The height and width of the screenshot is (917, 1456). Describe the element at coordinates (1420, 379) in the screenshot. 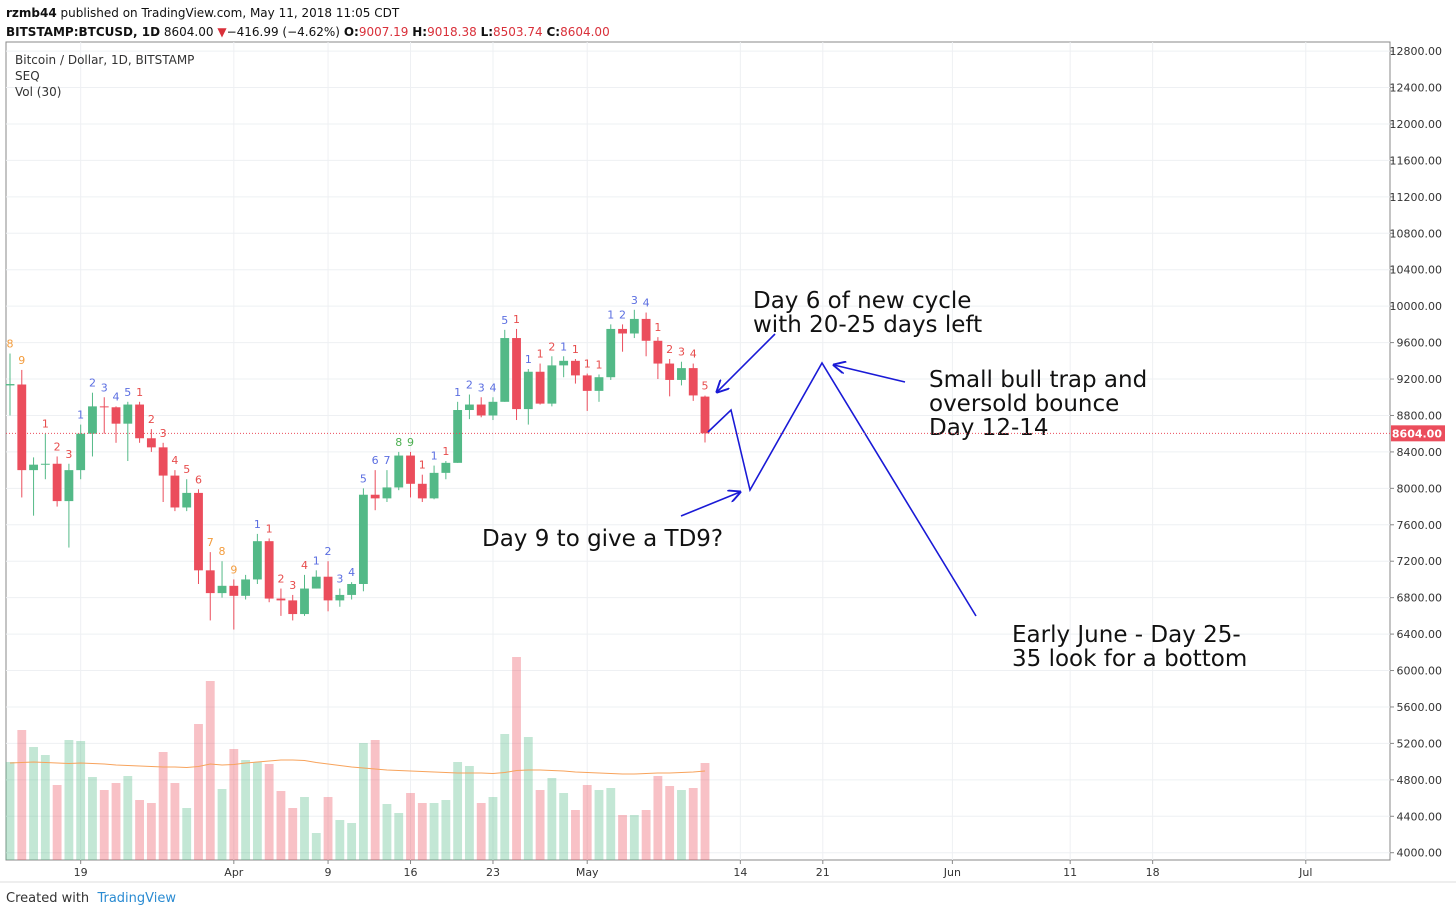

I see `y-tick-label: 9200.00` at that location.